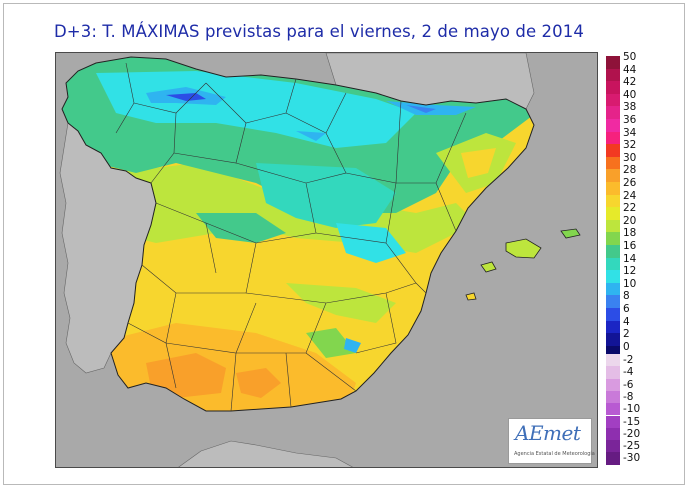 The image size is (690, 490). I want to click on legend-label: 20, so click(630, 220).